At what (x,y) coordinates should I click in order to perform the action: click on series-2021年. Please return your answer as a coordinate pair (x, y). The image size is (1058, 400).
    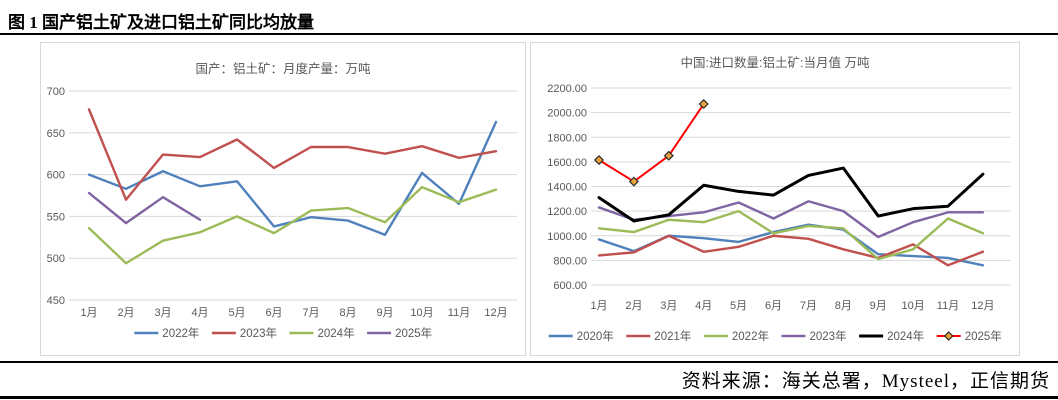
    Looking at the image, I should click on (791, 250).